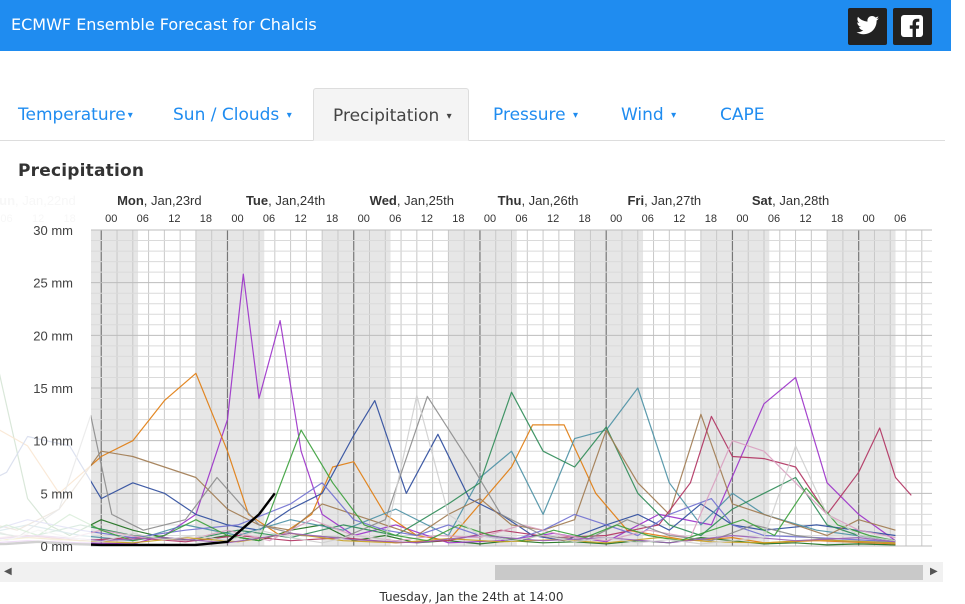 The image size is (965, 604). What do you see at coordinates (45, 372) in the screenshot?
I see `past-fade-overlay` at bounding box center [45, 372].